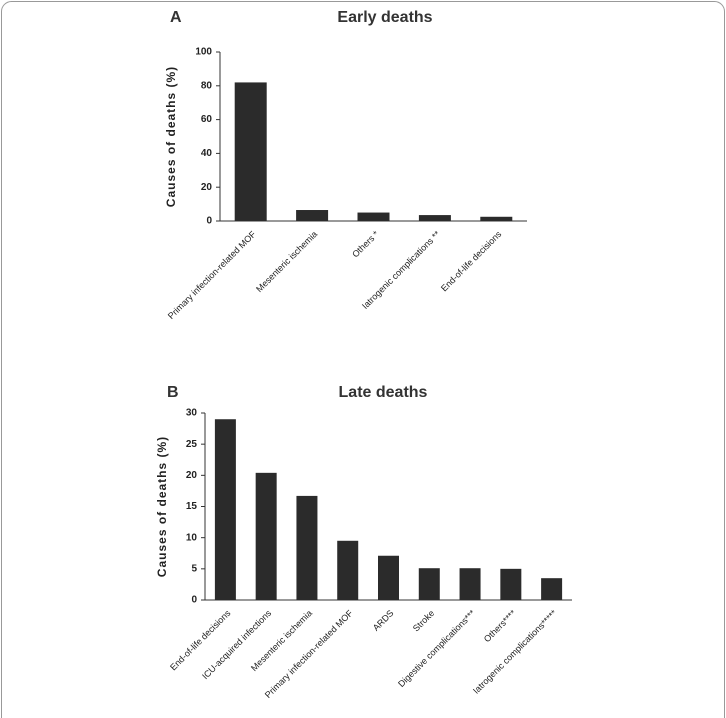 The image size is (726, 718). What do you see at coordinates (237, 645) in the screenshot?
I see `x-tick-label: ICU-acquired infections` at bounding box center [237, 645].